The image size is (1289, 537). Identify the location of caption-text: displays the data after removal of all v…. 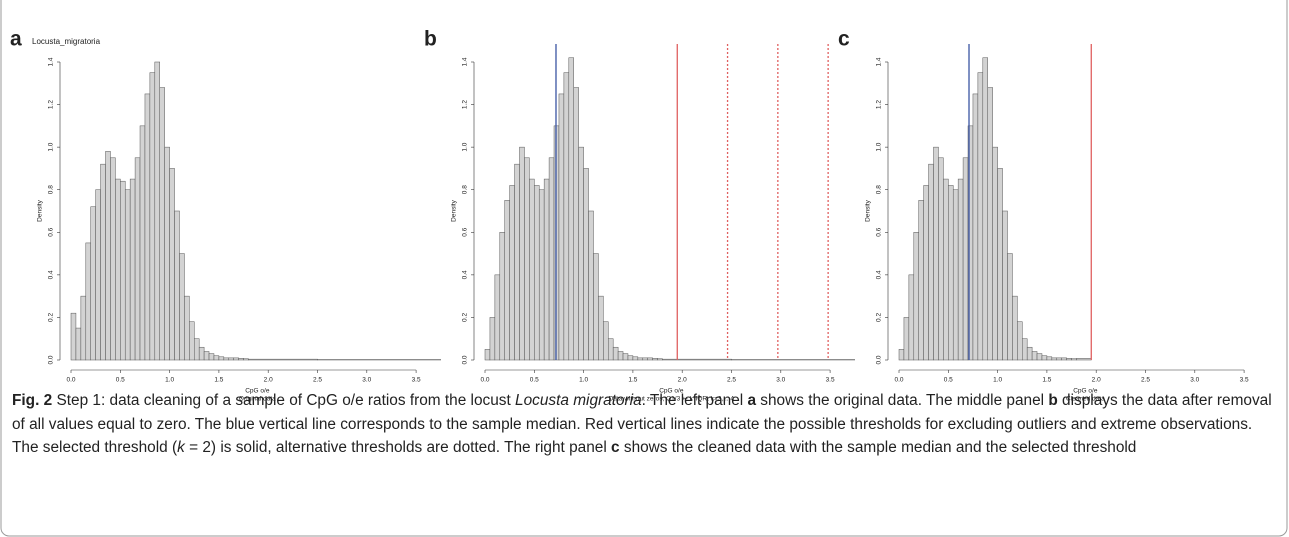
(642, 424).